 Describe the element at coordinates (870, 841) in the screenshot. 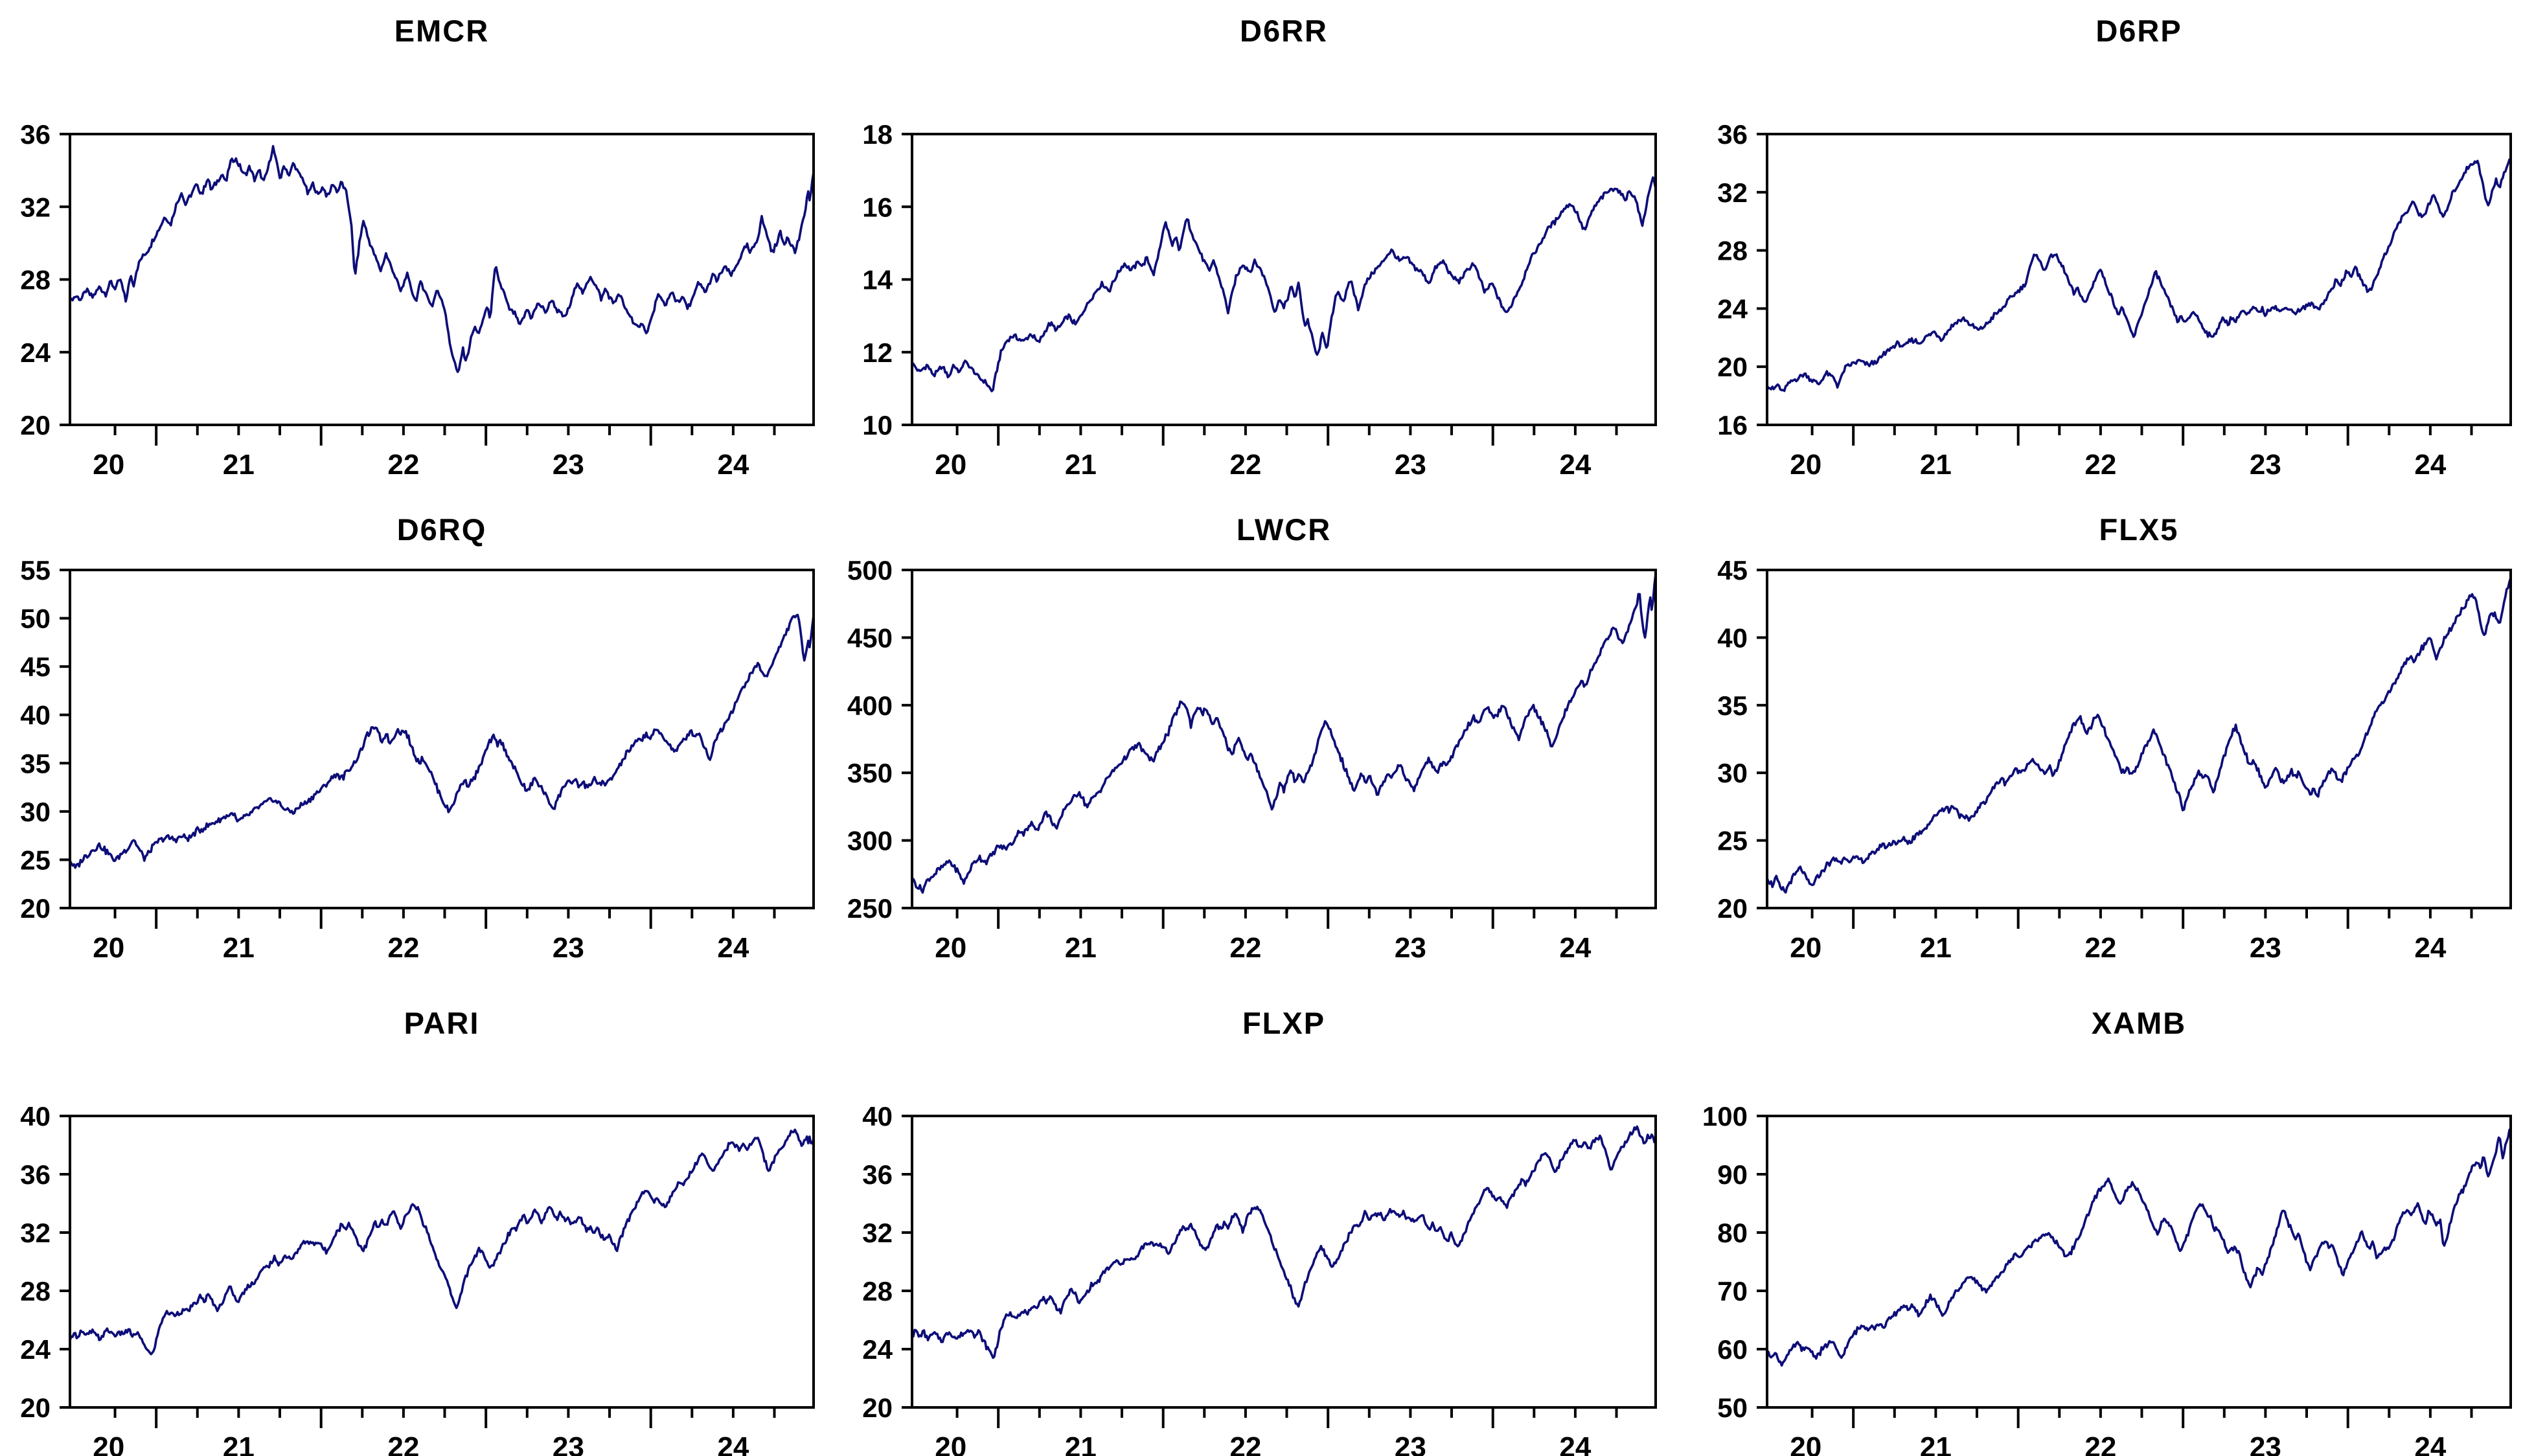

I see `y-tick-label: 300` at that location.